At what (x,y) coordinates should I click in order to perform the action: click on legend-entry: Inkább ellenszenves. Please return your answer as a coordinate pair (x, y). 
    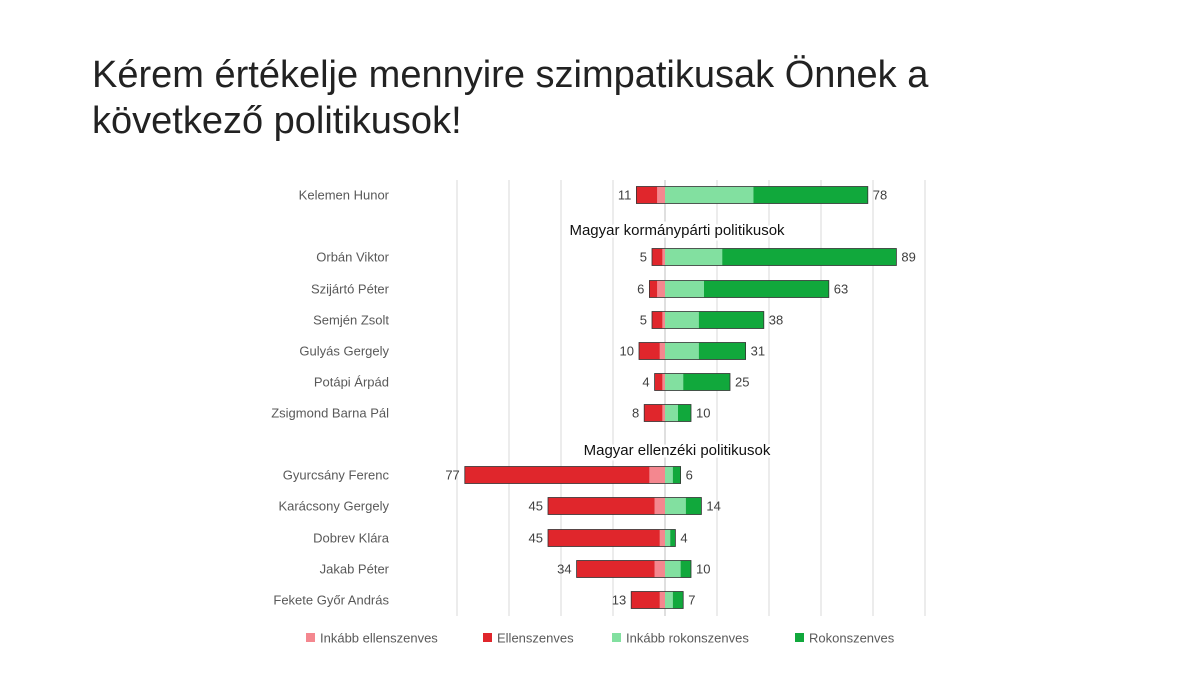
    Looking at the image, I should click on (379, 638).